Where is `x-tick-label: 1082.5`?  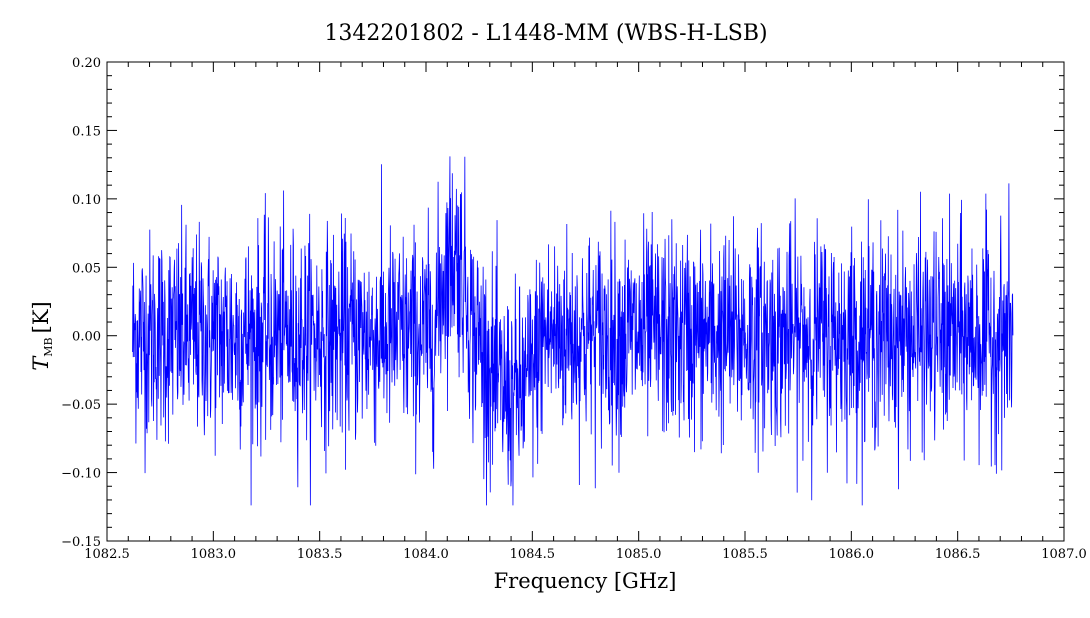
x-tick-label: 1082.5 is located at coordinates (107, 554).